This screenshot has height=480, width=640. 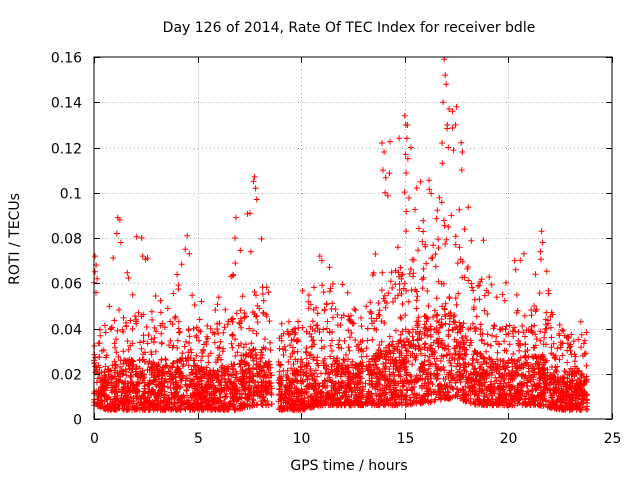 What do you see at coordinates (66, 240) in the screenshot?
I see `y-tick-label: 0.08` at bounding box center [66, 240].